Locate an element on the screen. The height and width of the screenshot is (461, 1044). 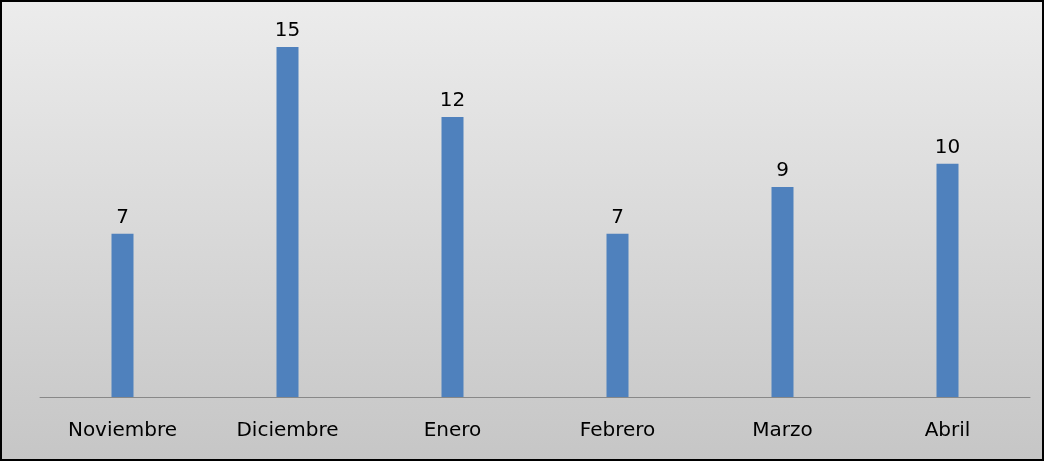
x-tick-label: Noviembre is located at coordinates (122, 429).